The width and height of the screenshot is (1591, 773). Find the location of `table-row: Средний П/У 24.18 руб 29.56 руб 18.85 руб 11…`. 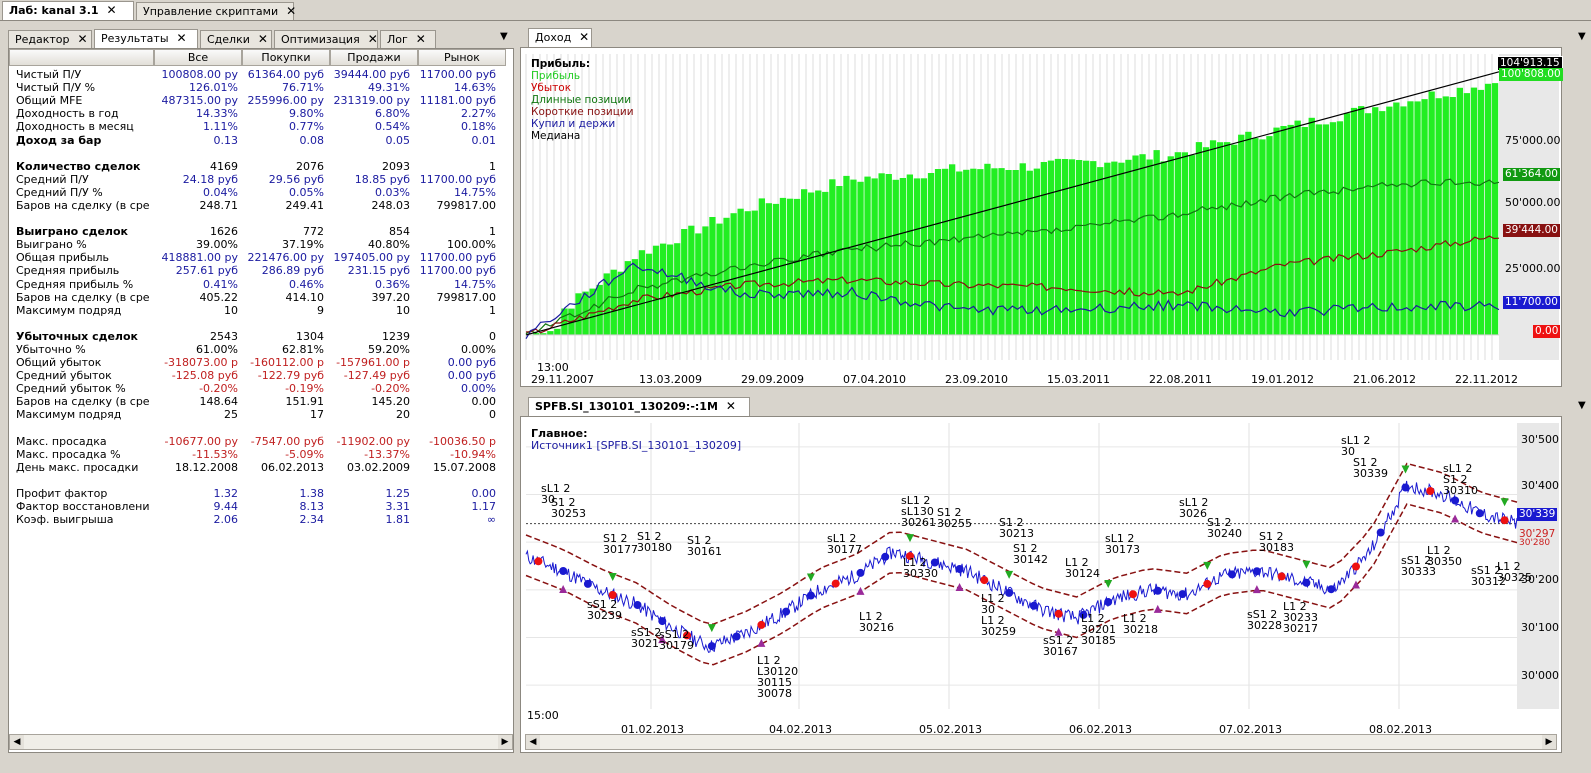

table-row: Средний П/У 24.18 руб 29.56 руб 18.85 руб 11… is located at coordinates (256, 179).